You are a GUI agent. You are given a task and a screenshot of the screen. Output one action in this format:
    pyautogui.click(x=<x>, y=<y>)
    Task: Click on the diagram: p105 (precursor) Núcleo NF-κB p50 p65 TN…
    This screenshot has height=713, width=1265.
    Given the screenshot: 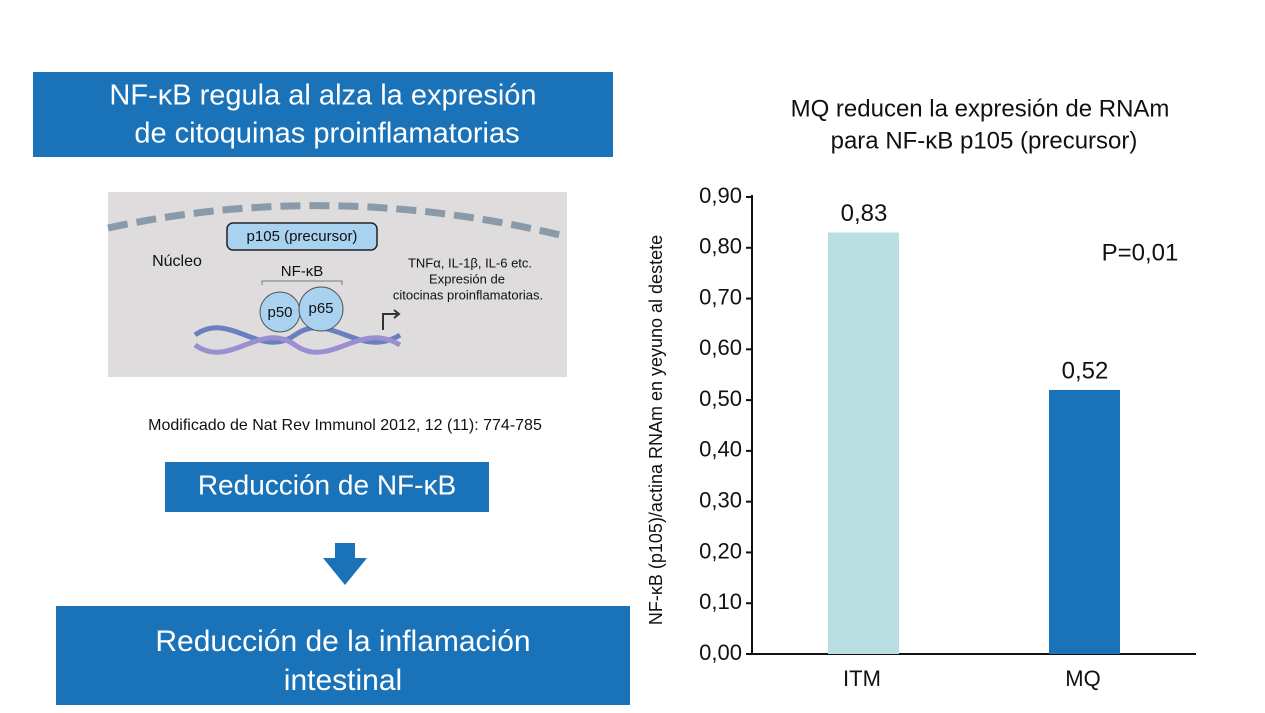 What is the action you would take?
    pyautogui.click(x=337, y=284)
    